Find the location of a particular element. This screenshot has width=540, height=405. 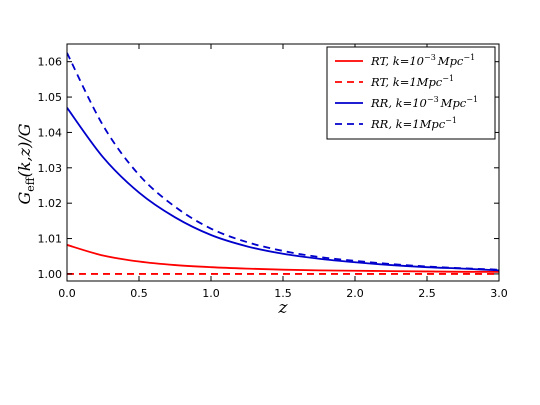

x-tick-label: 1.5 is located at coordinates (283, 293).